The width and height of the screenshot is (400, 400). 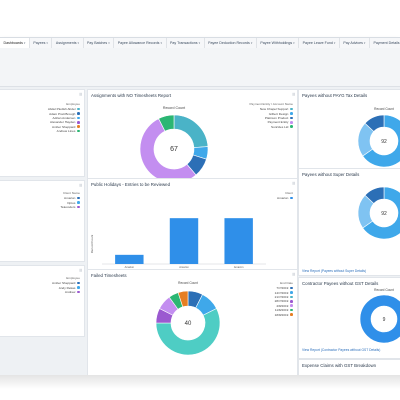 I want to click on card-client-chart: ⠿ Client Name Amazon Optus Telecoders, so click(x=42, y=221).